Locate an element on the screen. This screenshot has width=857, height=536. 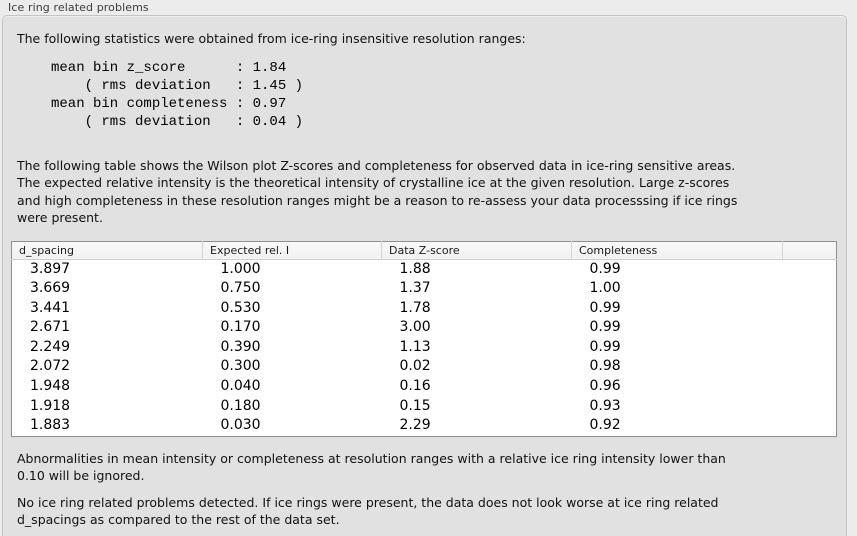
table-cell: 1.918 is located at coordinates (50, 405).